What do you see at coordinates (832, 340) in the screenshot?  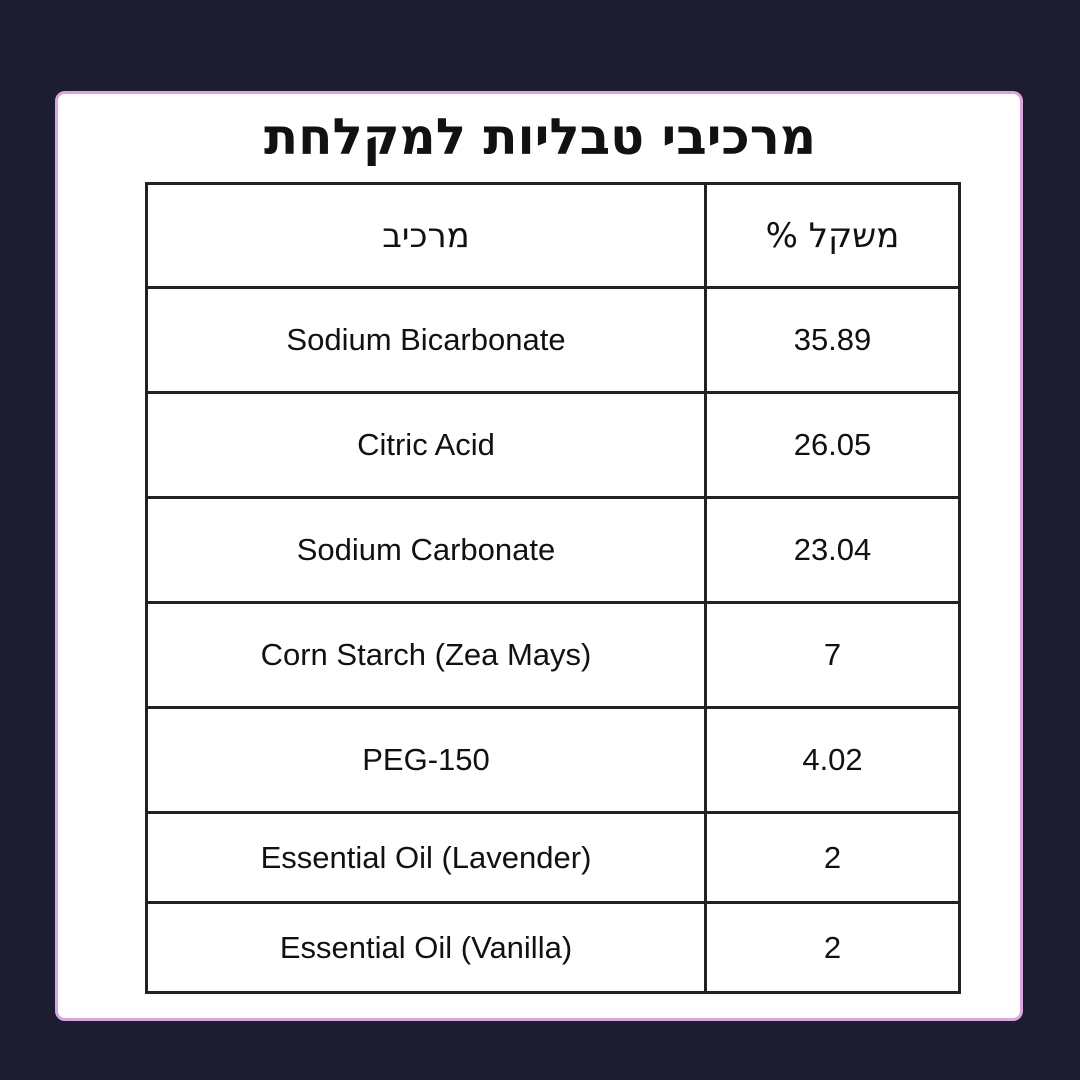 I see `weight-cell: 35.89` at bounding box center [832, 340].